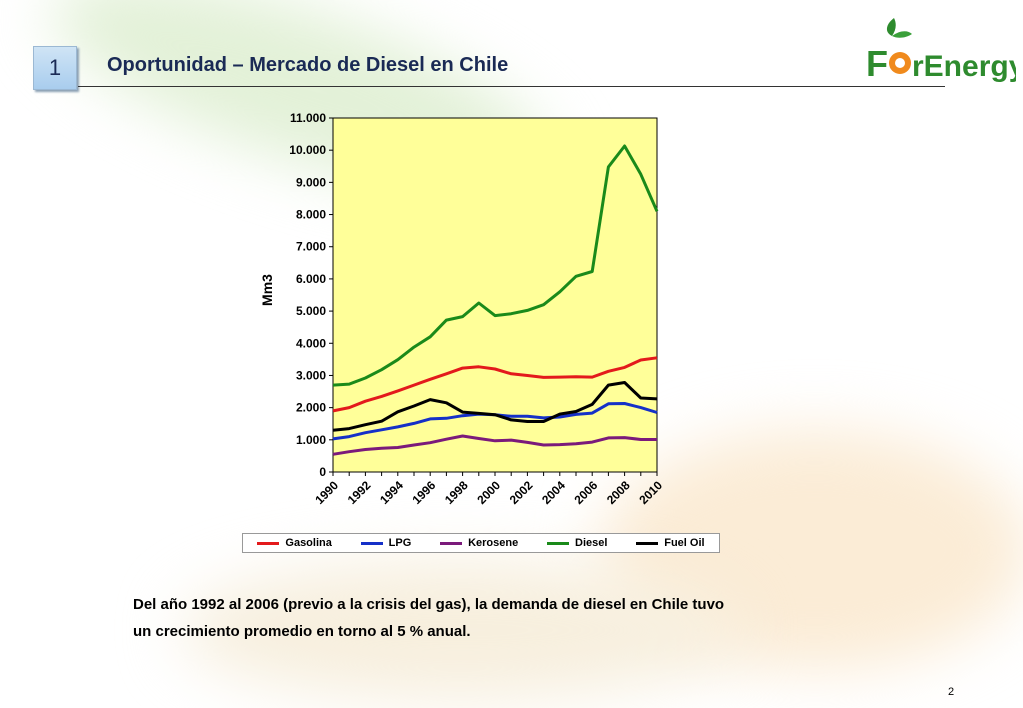  I want to click on y-tick-label: 6.000, so click(311, 279).